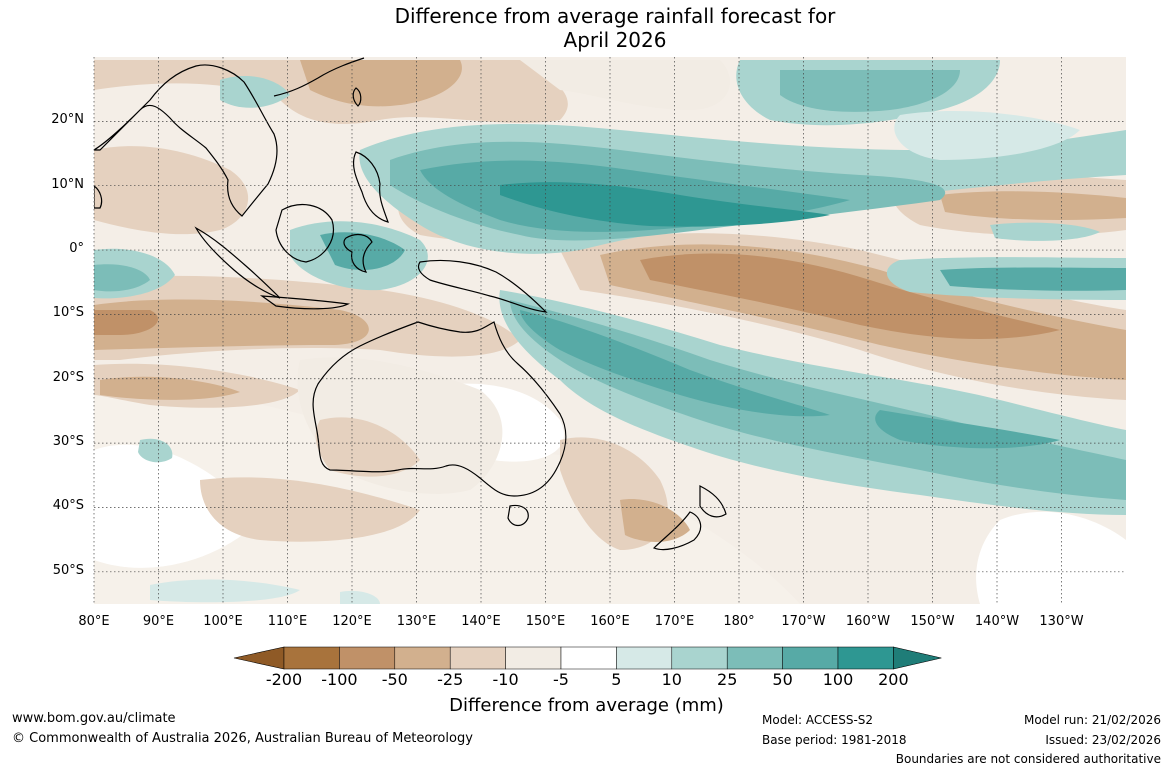 This screenshot has width=1173, height=770. I want to click on longitude-label: 90°E, so click(158, 621).